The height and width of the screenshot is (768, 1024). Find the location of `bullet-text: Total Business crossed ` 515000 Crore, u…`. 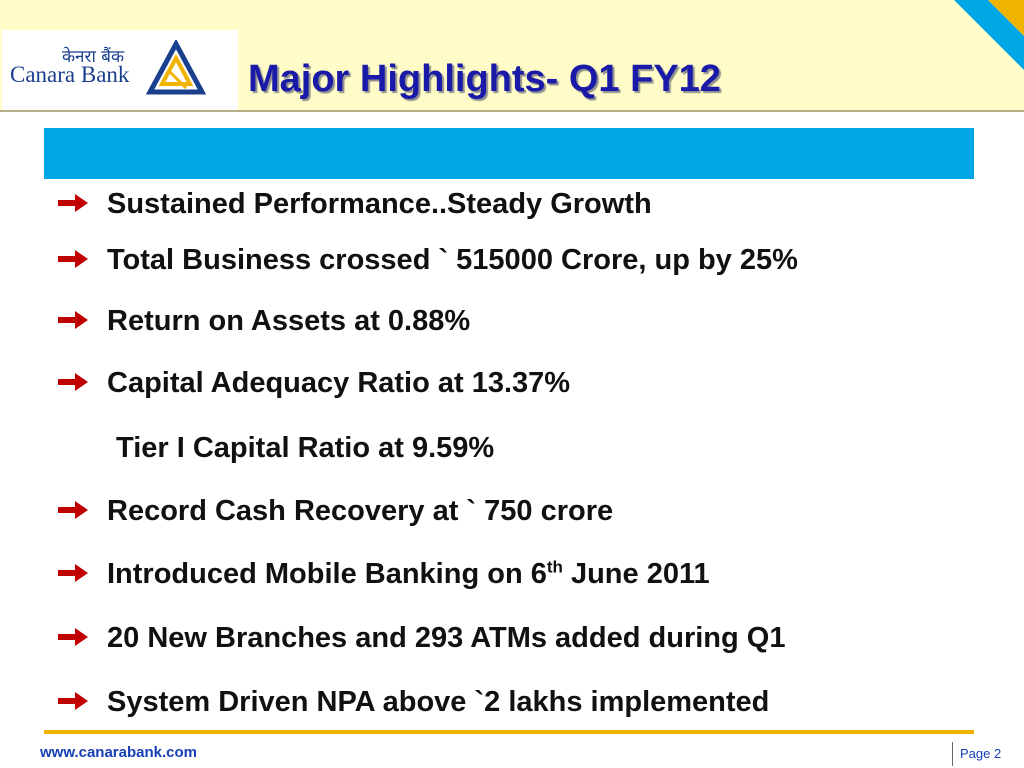

bullet-text: Total Business crossed ` 515000 Crore, u… is located at coordinates (452, 260).